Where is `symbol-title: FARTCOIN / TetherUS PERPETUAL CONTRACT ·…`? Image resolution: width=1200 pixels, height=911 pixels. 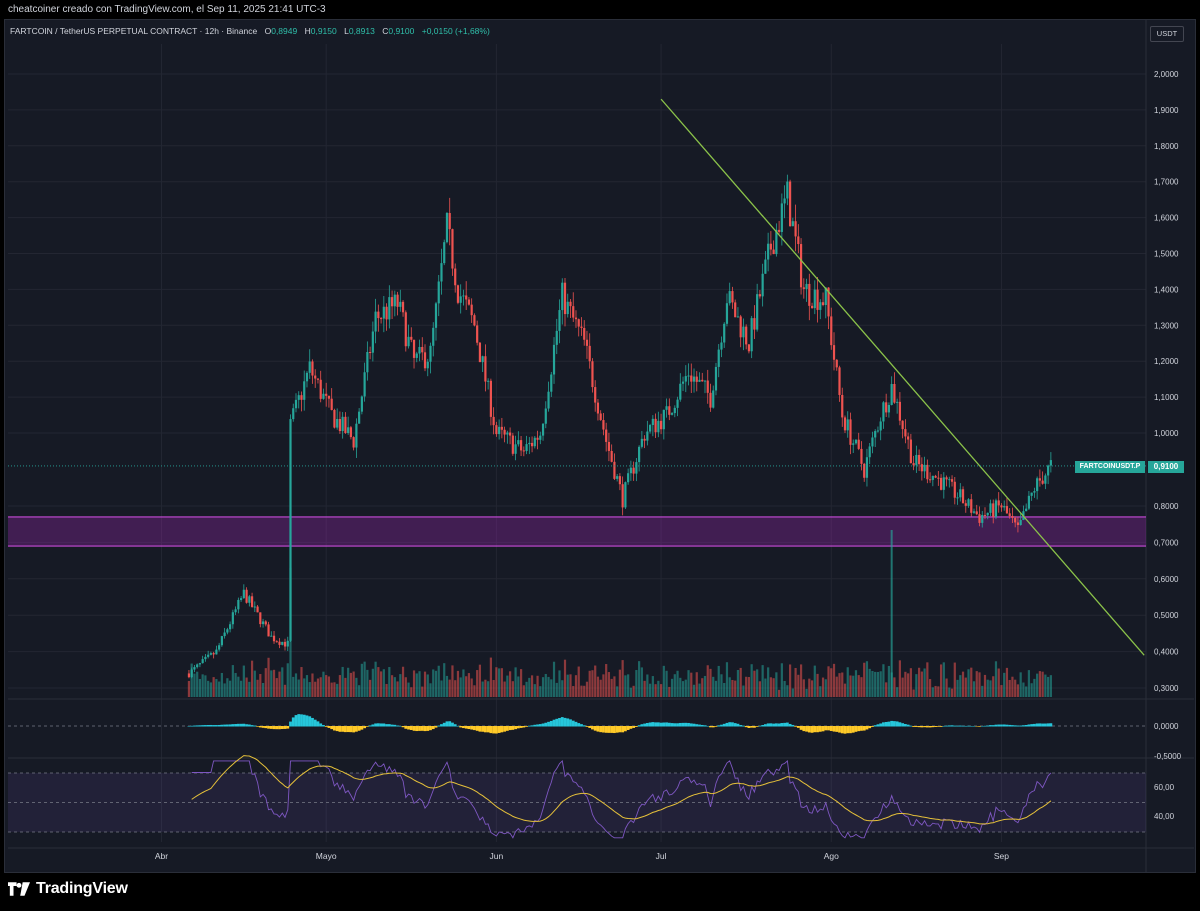 symbol-title: FARTCOIN / TetherUS PERPETUAL CONTRACT ·… is located at coordinates (134, 31).